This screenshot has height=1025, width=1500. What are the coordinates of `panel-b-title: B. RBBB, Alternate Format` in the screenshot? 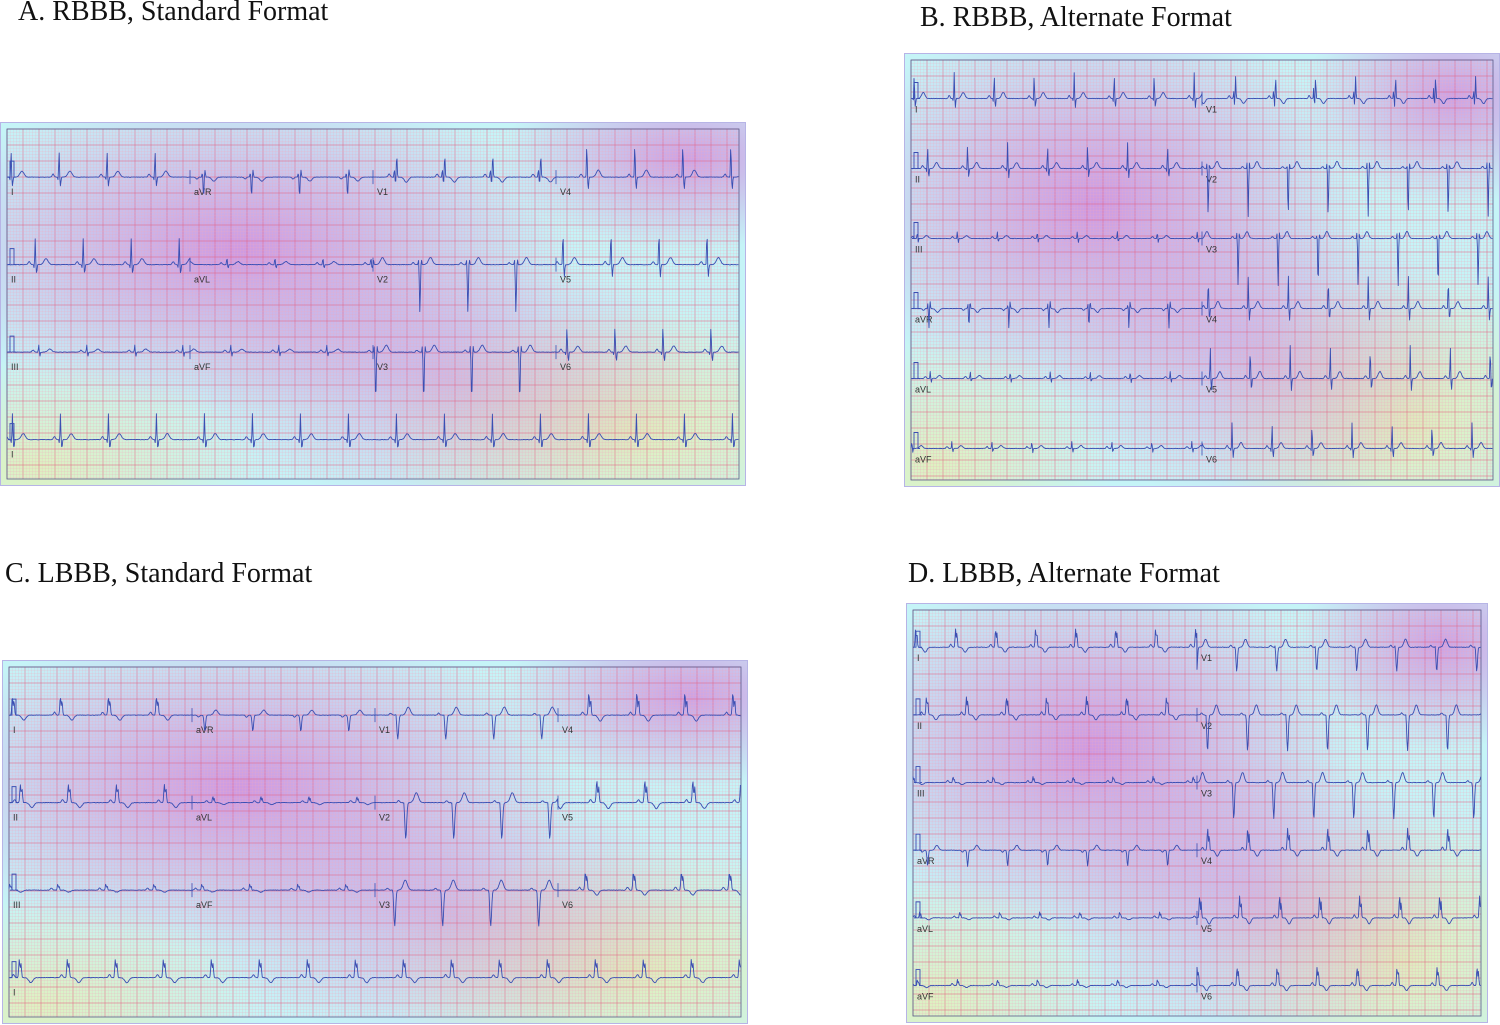 It's located at (1076, 17).